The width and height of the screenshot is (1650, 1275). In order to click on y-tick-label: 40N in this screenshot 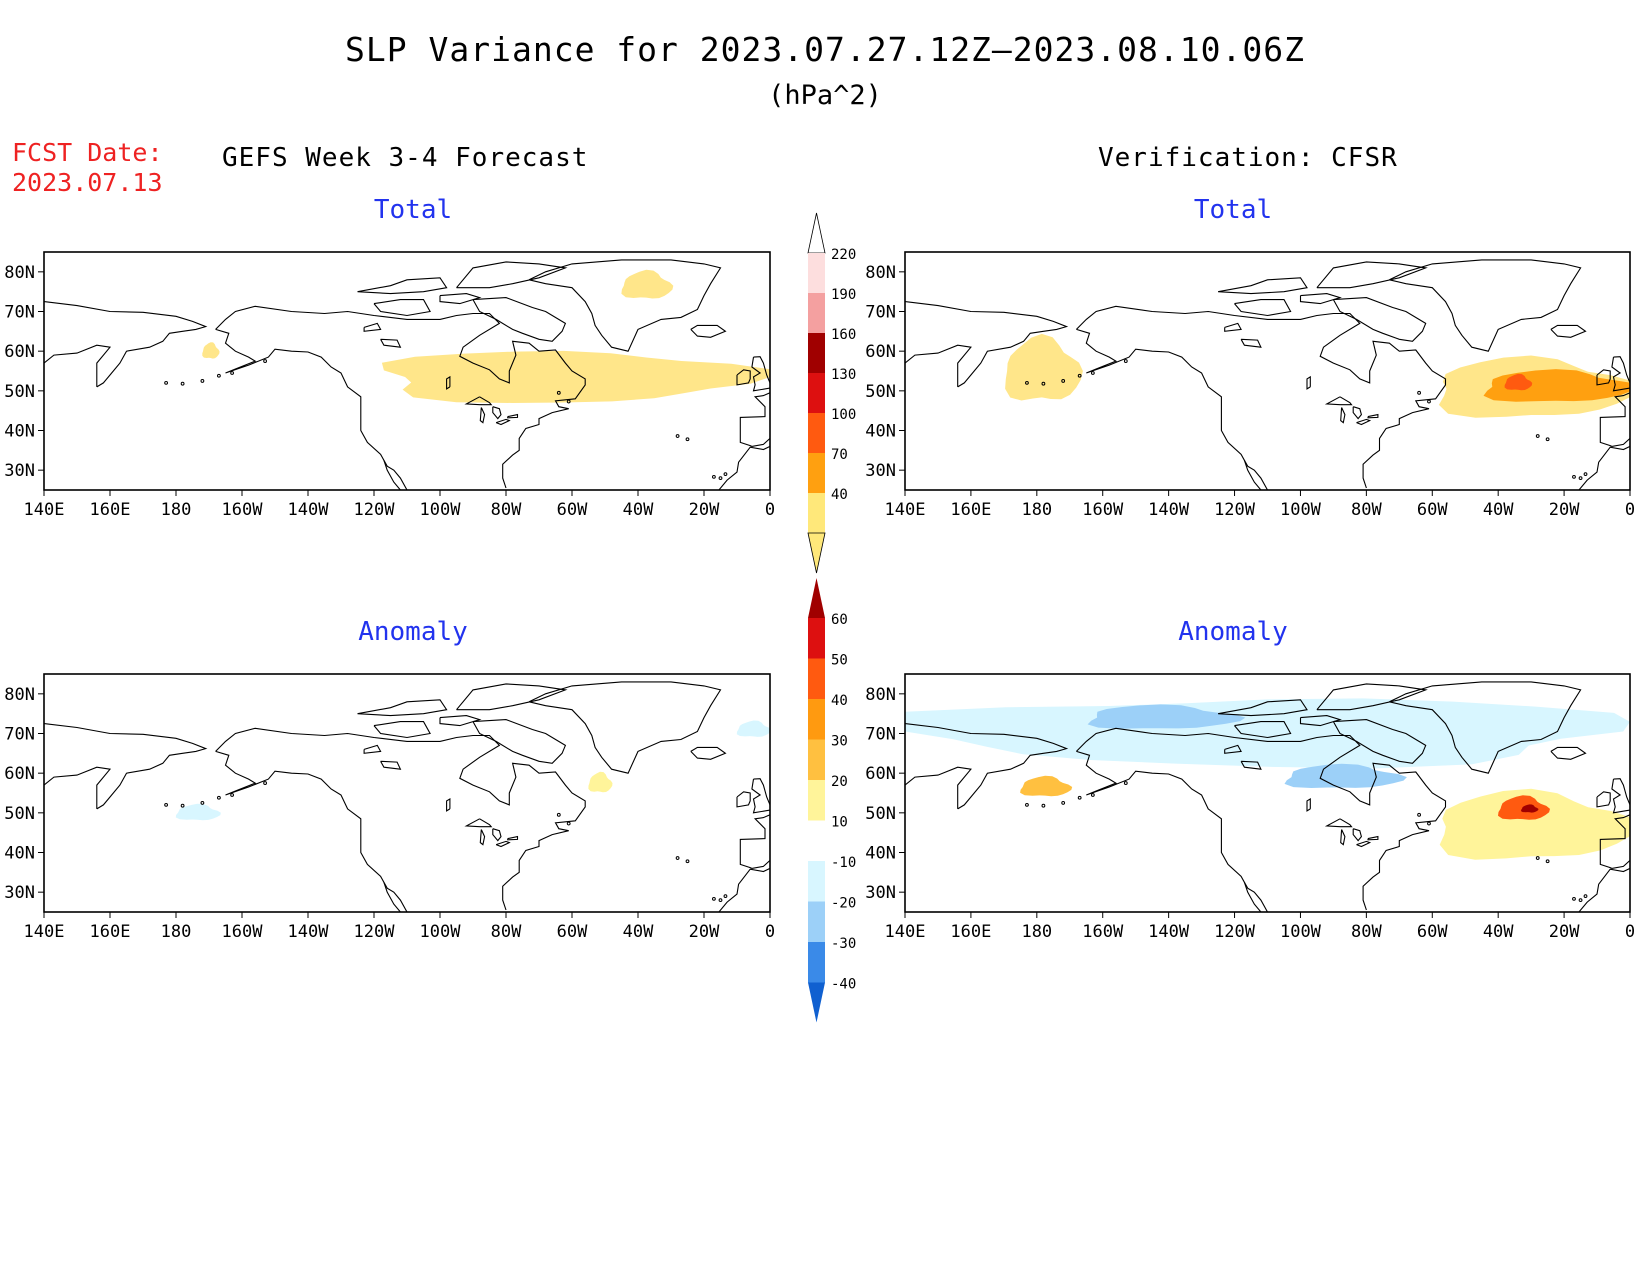, I will do `click(19, 432)`.